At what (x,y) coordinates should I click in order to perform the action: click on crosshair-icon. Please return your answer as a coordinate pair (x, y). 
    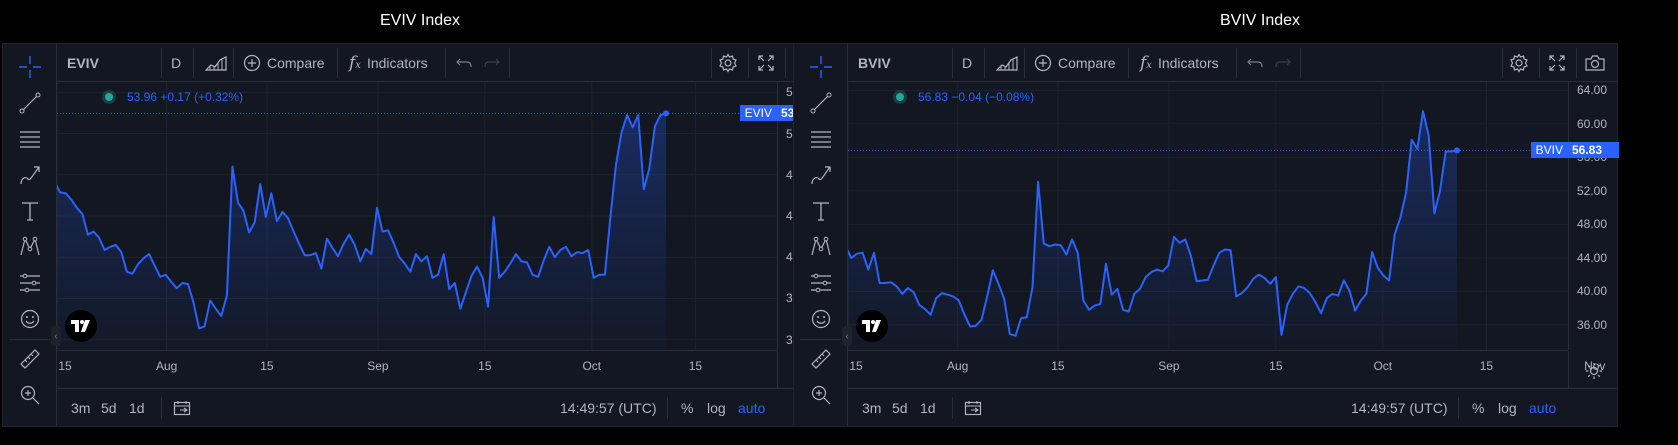
    Looking at the image, I should click on (821, 67).